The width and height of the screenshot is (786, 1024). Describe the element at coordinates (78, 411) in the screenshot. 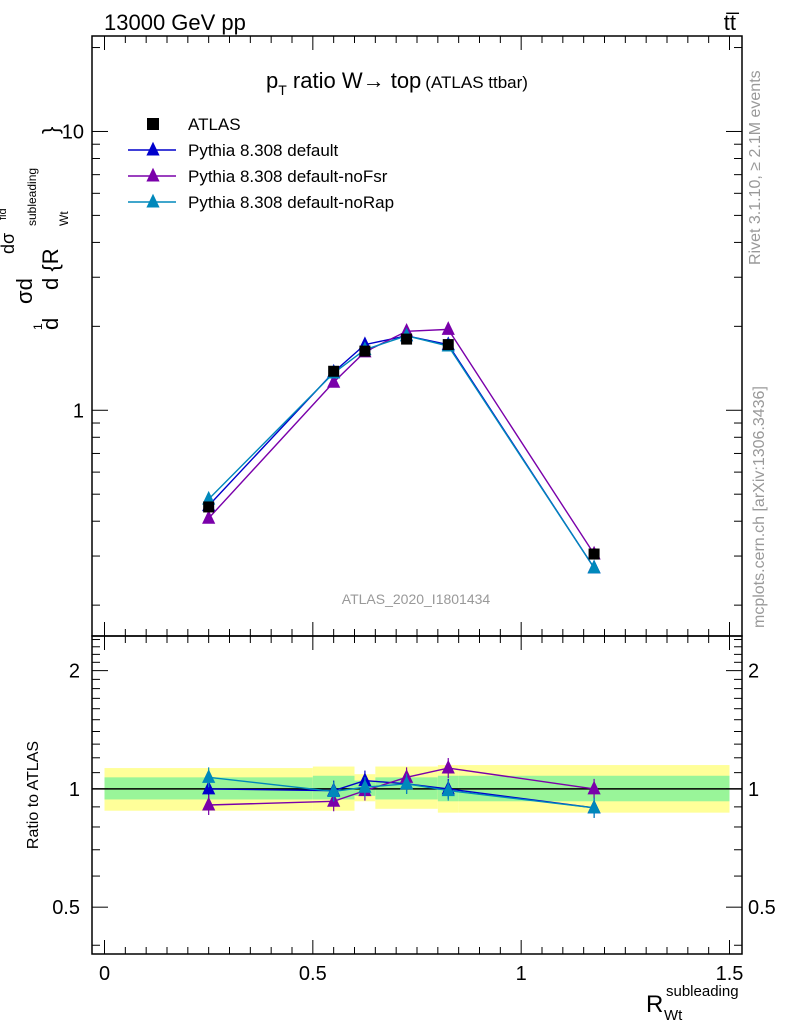

I see `y-tick-label-upper: 1` at that location.